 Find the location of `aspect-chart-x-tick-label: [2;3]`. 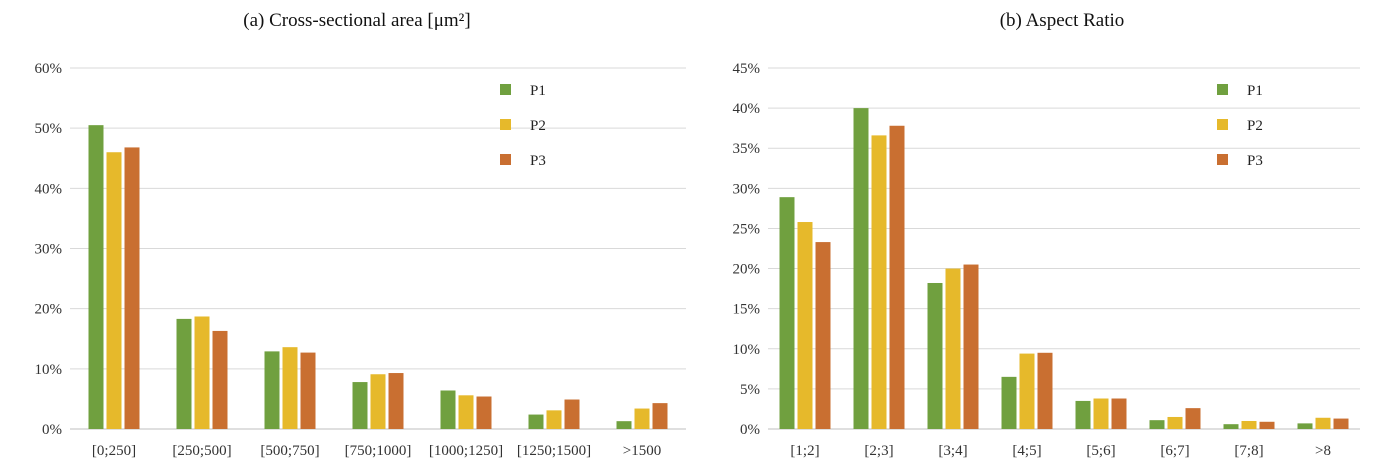

aspect-chart-x-tick-label: [2;3] is located at coordinates (878, 451).